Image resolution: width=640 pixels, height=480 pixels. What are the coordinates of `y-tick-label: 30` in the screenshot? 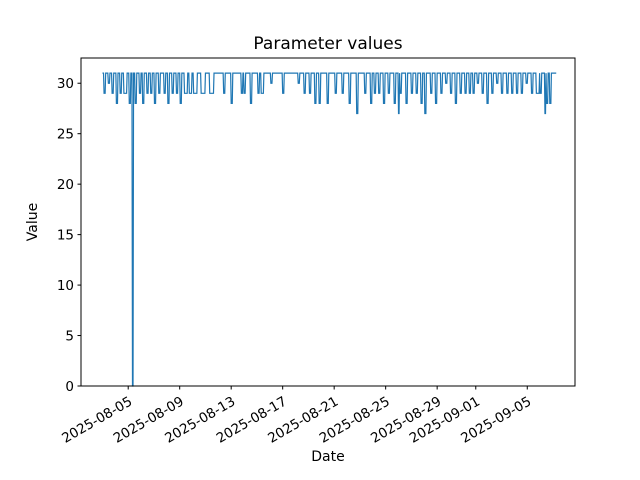 It's located at (65, 84).